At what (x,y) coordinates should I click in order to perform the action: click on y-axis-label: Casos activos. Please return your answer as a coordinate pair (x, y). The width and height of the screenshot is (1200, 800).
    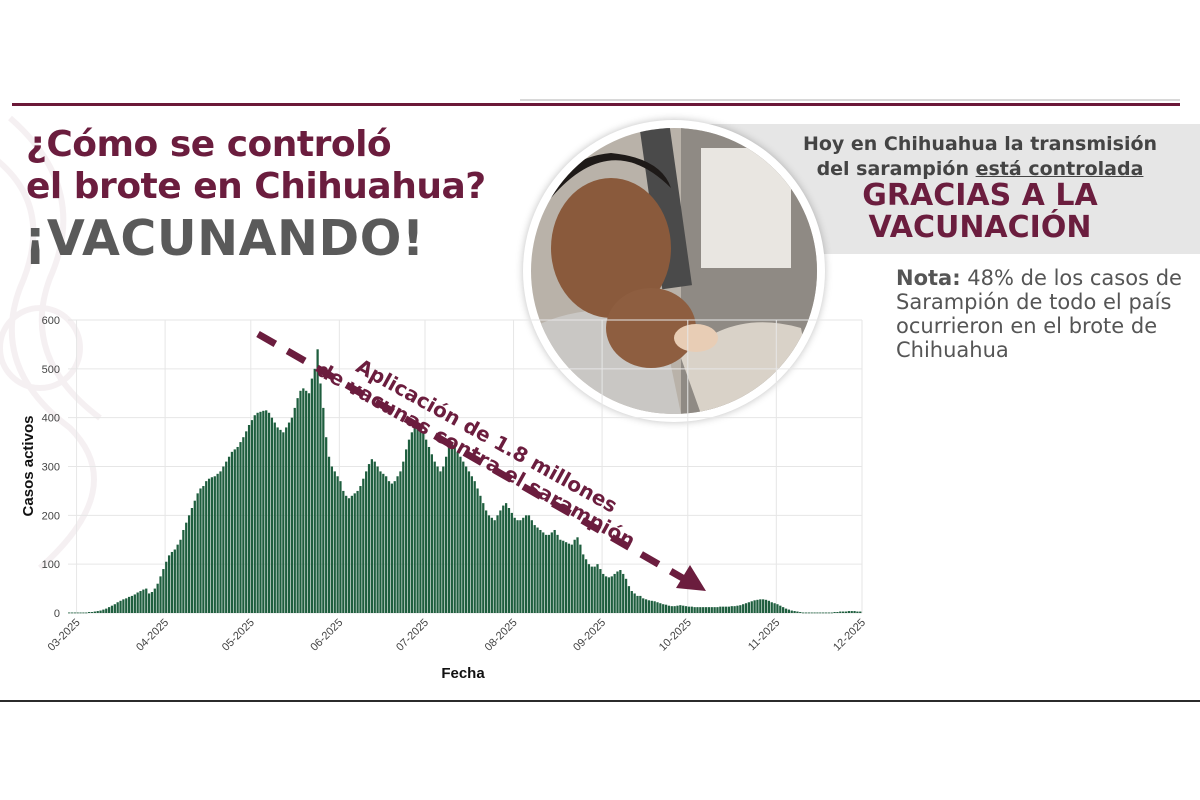
    Looking at the image, I should click on (28, 466).